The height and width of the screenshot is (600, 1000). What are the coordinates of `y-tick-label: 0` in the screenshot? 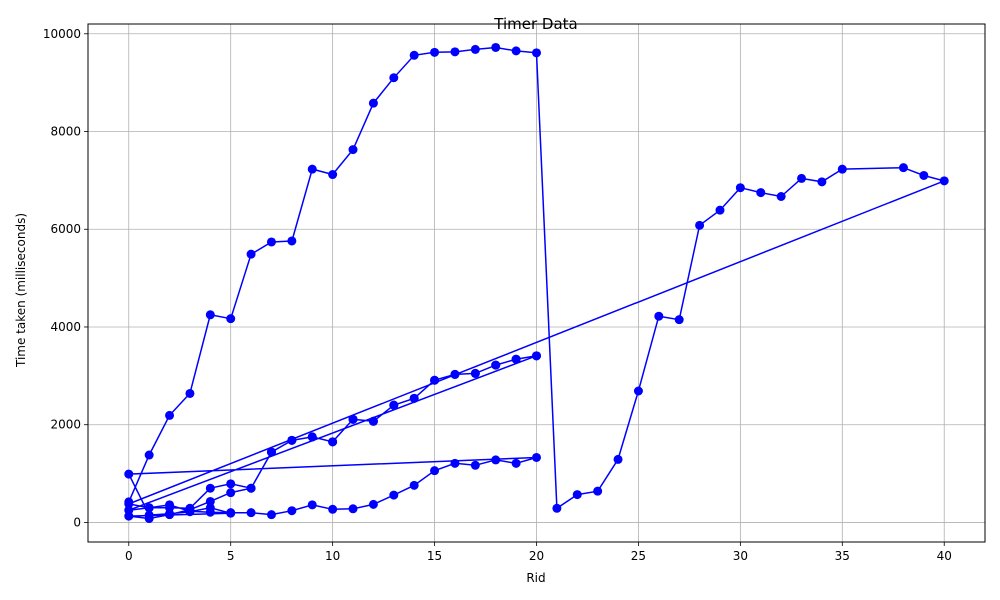 It's located at (77, 522).